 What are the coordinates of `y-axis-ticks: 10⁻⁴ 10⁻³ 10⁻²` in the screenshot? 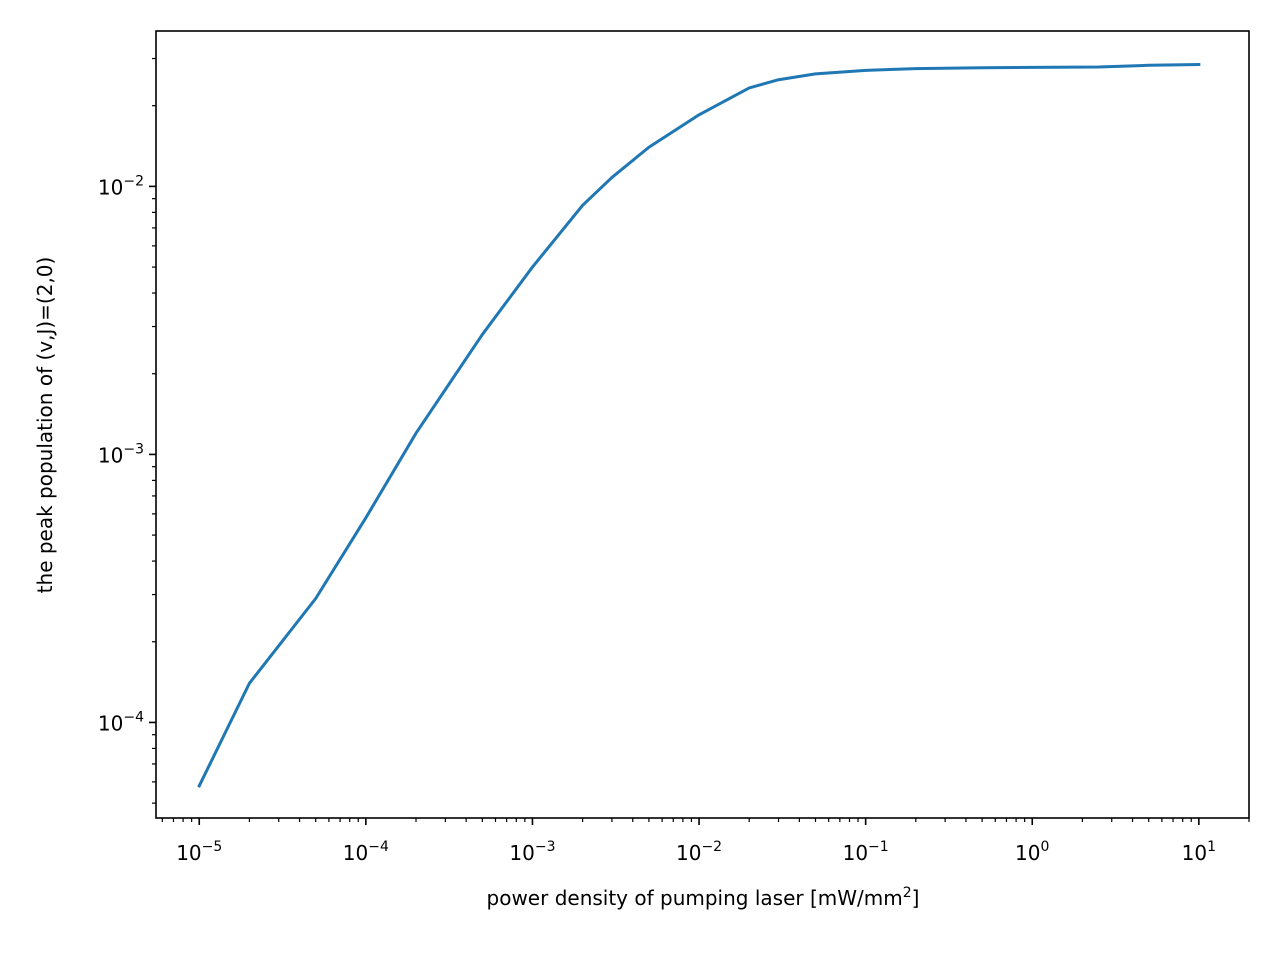 It's located at (127, 430).